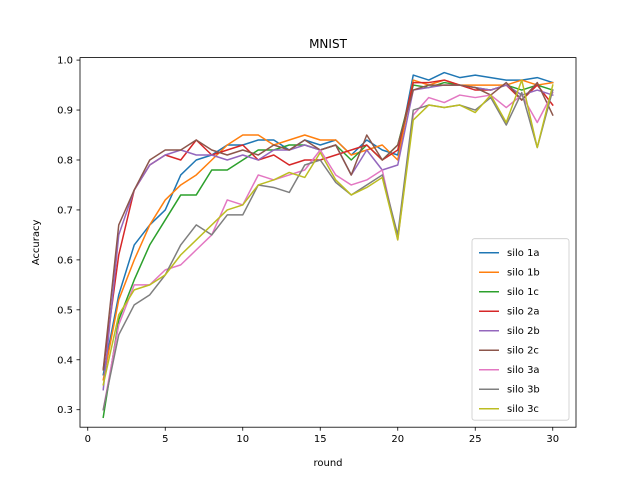  What do you see at coordinates (327, 463) in the screenshot?
I see `x-axis-title: round` at bounding box center [327, 463].